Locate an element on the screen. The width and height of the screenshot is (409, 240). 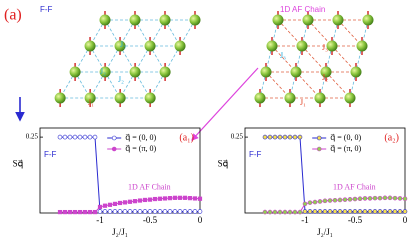
x-tick-label: -0.5 is located at coordinates (150, 220).